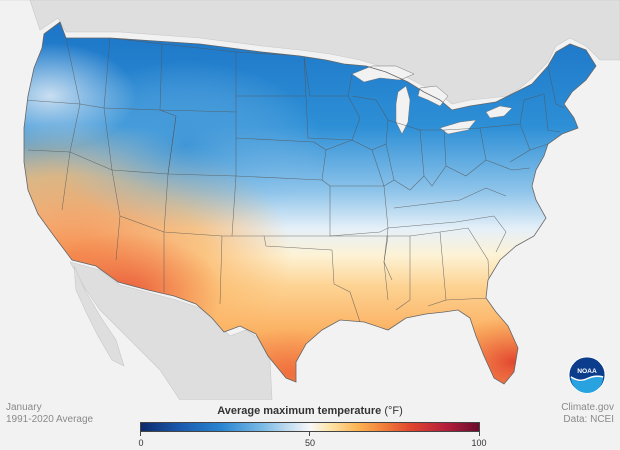  Describe the element at coordinates (310, 443) in the screenshot. I see `legend-tick-50: 50` at that location.